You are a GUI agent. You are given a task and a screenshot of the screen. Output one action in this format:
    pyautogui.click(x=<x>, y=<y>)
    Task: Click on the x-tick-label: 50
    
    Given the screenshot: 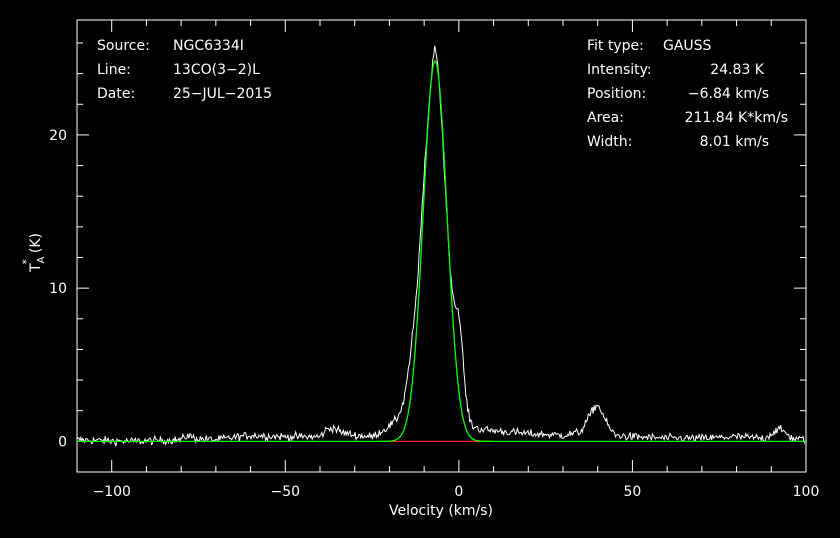 What is the action you would take?
    pyautogui.click(x=633, y=492)
    